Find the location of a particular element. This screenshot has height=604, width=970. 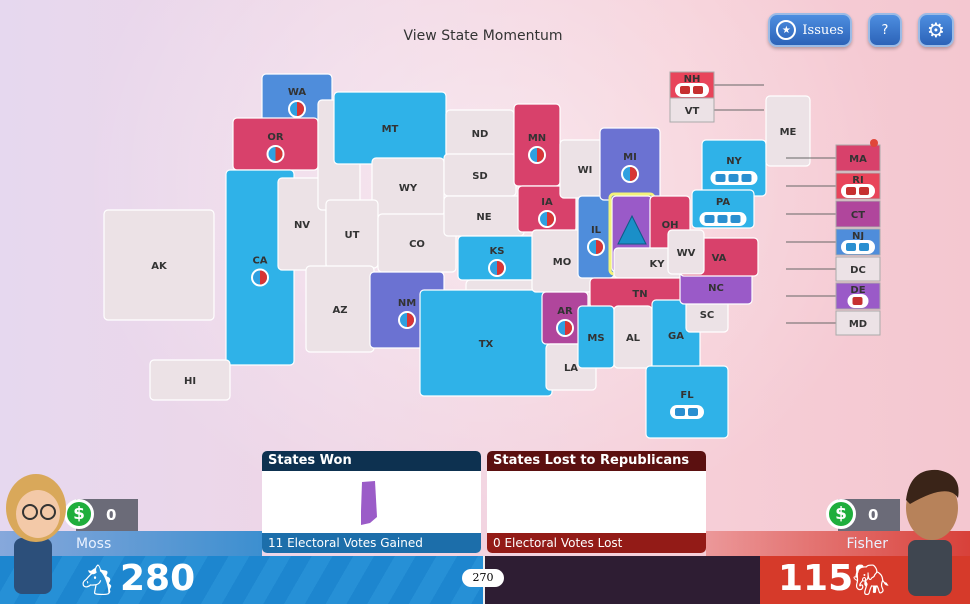

state-az: AZ is located at coordinates (340, 309).